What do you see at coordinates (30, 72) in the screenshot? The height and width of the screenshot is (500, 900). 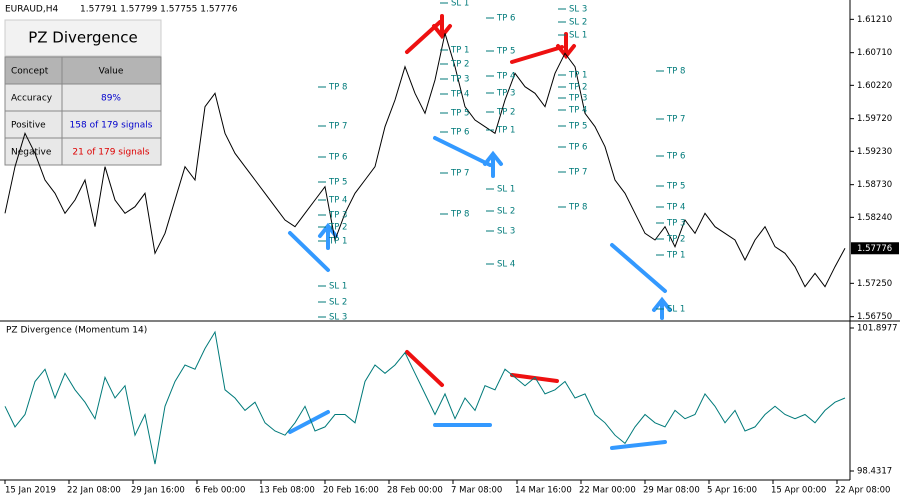 I see `column-header: Concept` at bounding box center [30, 72].